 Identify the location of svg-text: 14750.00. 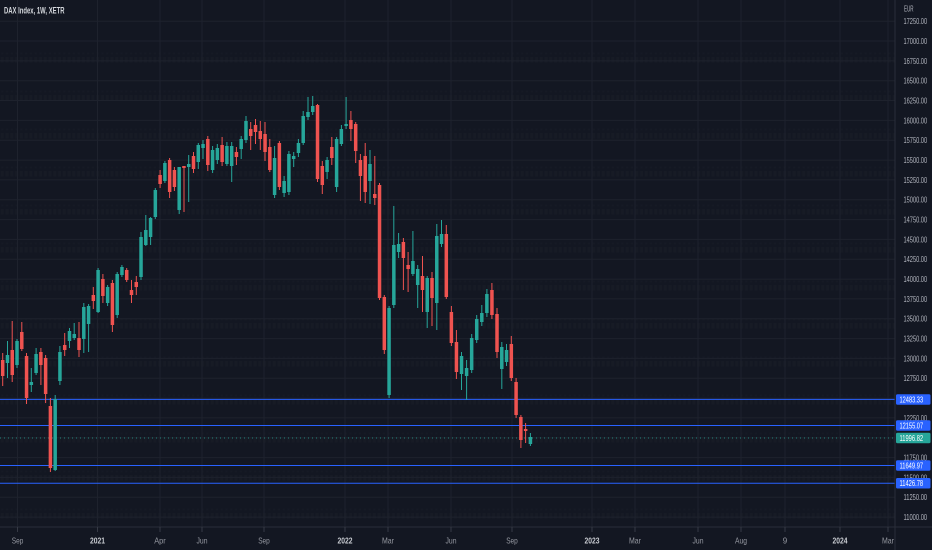
(916, 220).